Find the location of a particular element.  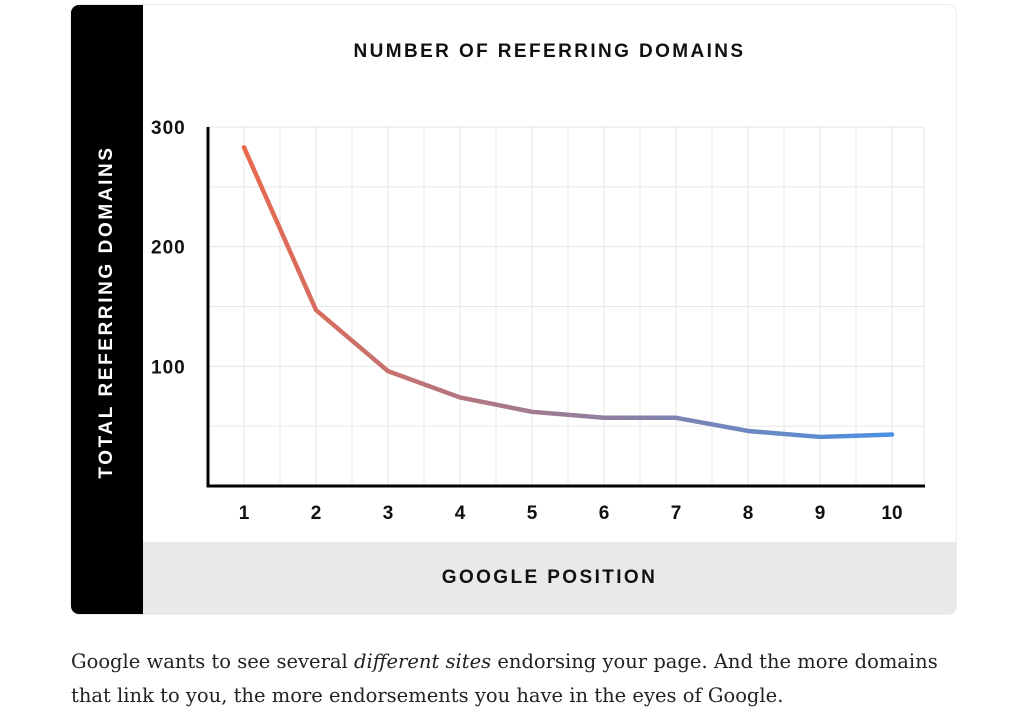

x-tick-label: 10 is located at coordinates (891, 513).